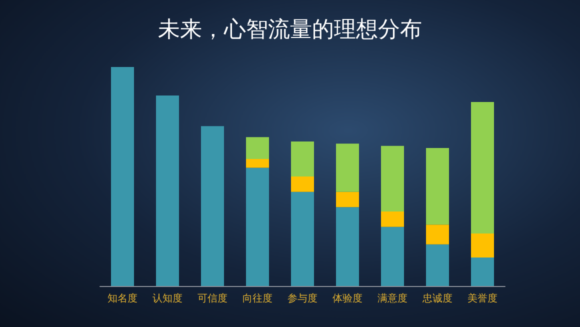 This screenshot has height=327, width=580. I want to click on x-tick-label: 向往度, so click(257, 298).